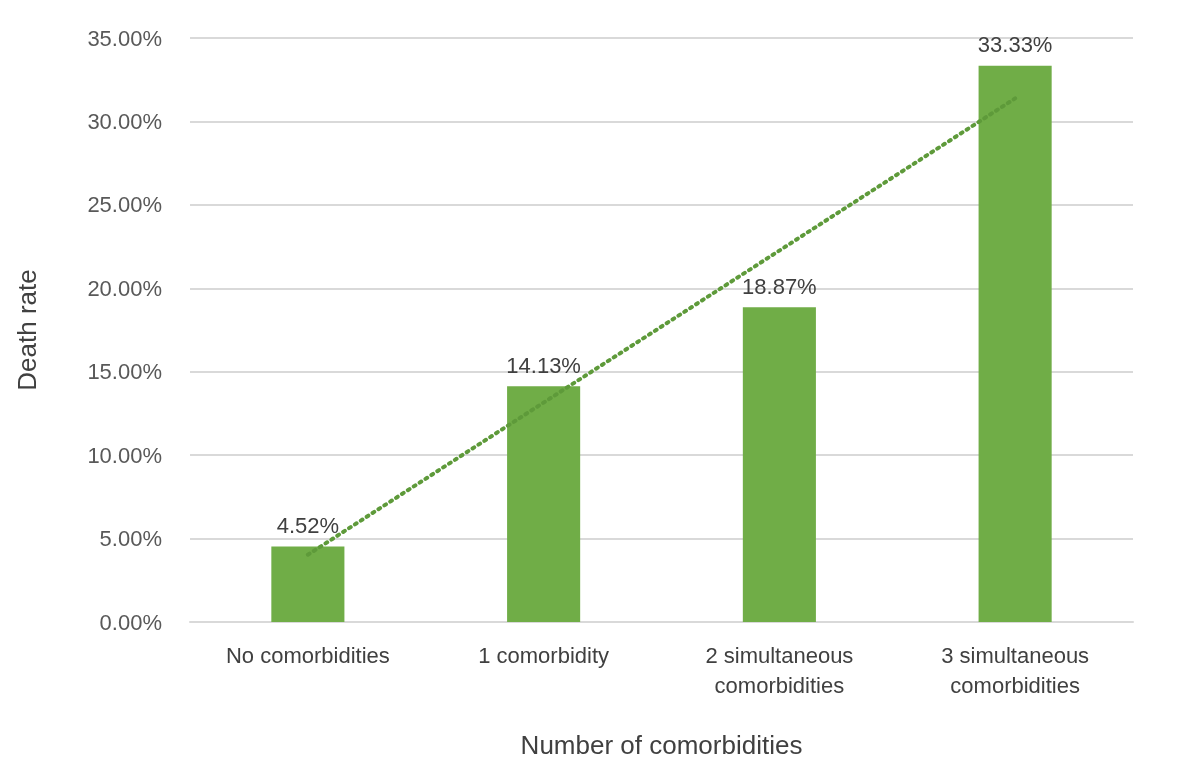 The height and width of the screenshot is (780, 1203). I want to click on data-label: 18.87%, so click(779, 286).